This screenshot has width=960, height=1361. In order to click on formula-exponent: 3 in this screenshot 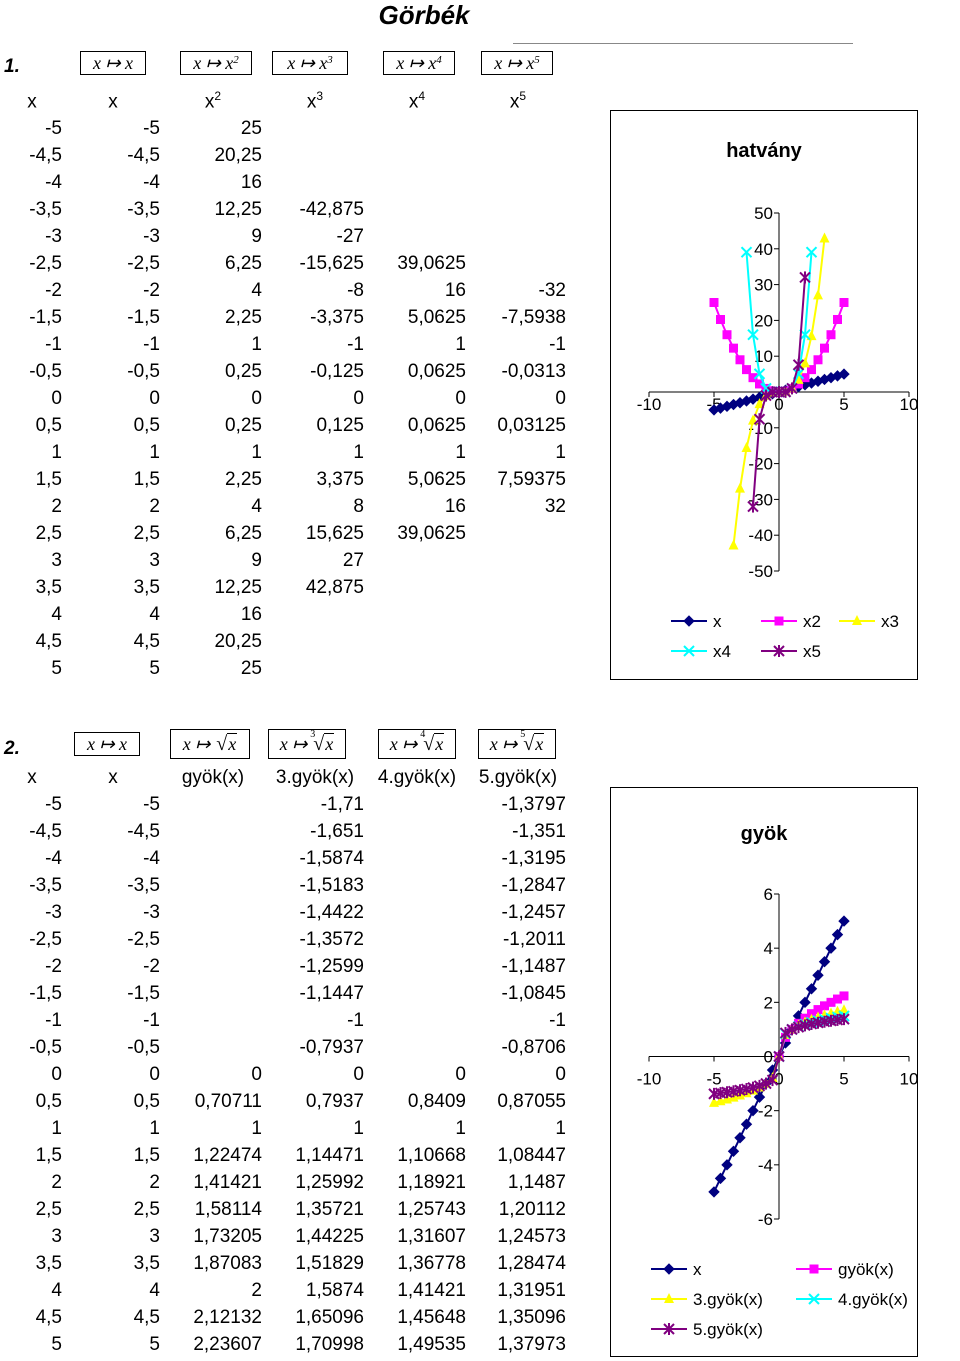, I will do `click(330, 60)`.